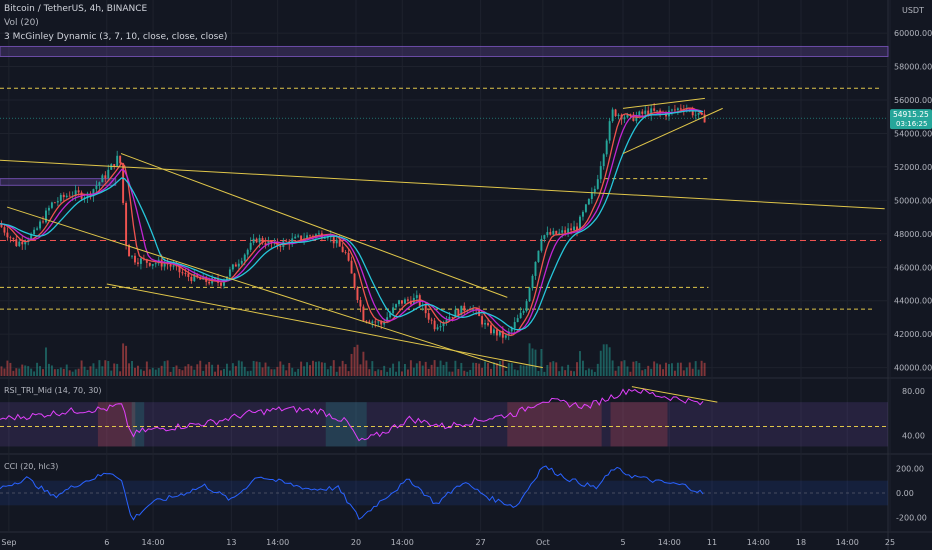  I want to click on time-tick-label: 20, so click(356, 542).